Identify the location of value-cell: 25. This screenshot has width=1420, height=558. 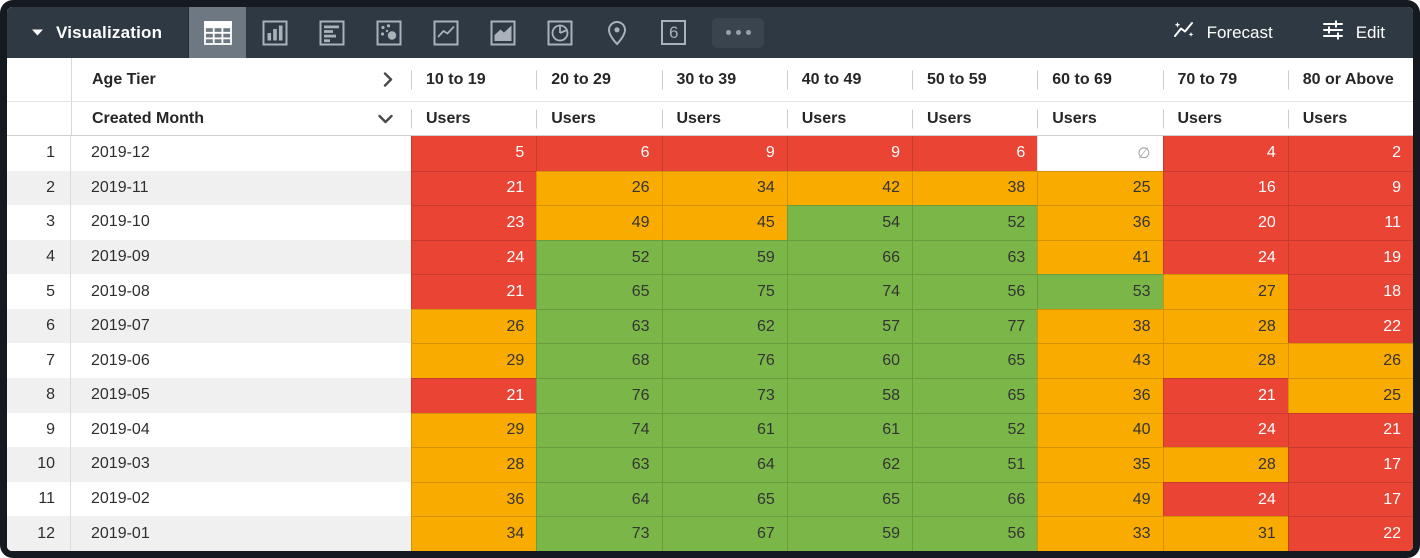
(1100, 188).